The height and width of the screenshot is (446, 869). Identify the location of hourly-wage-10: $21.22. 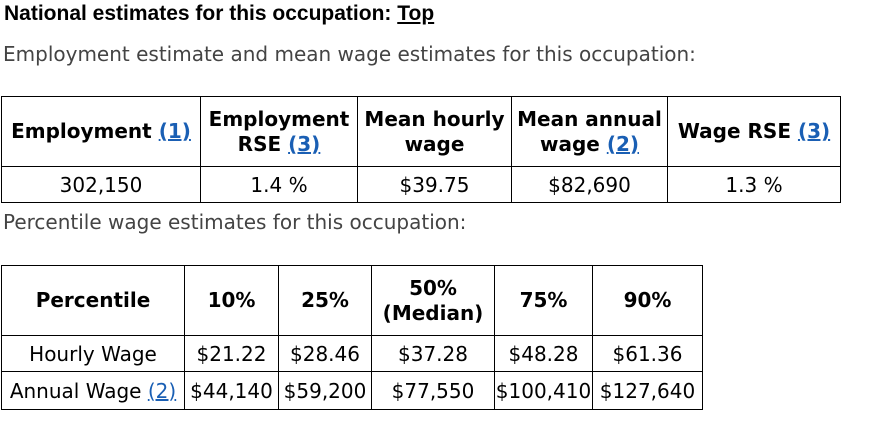
(231, 353).